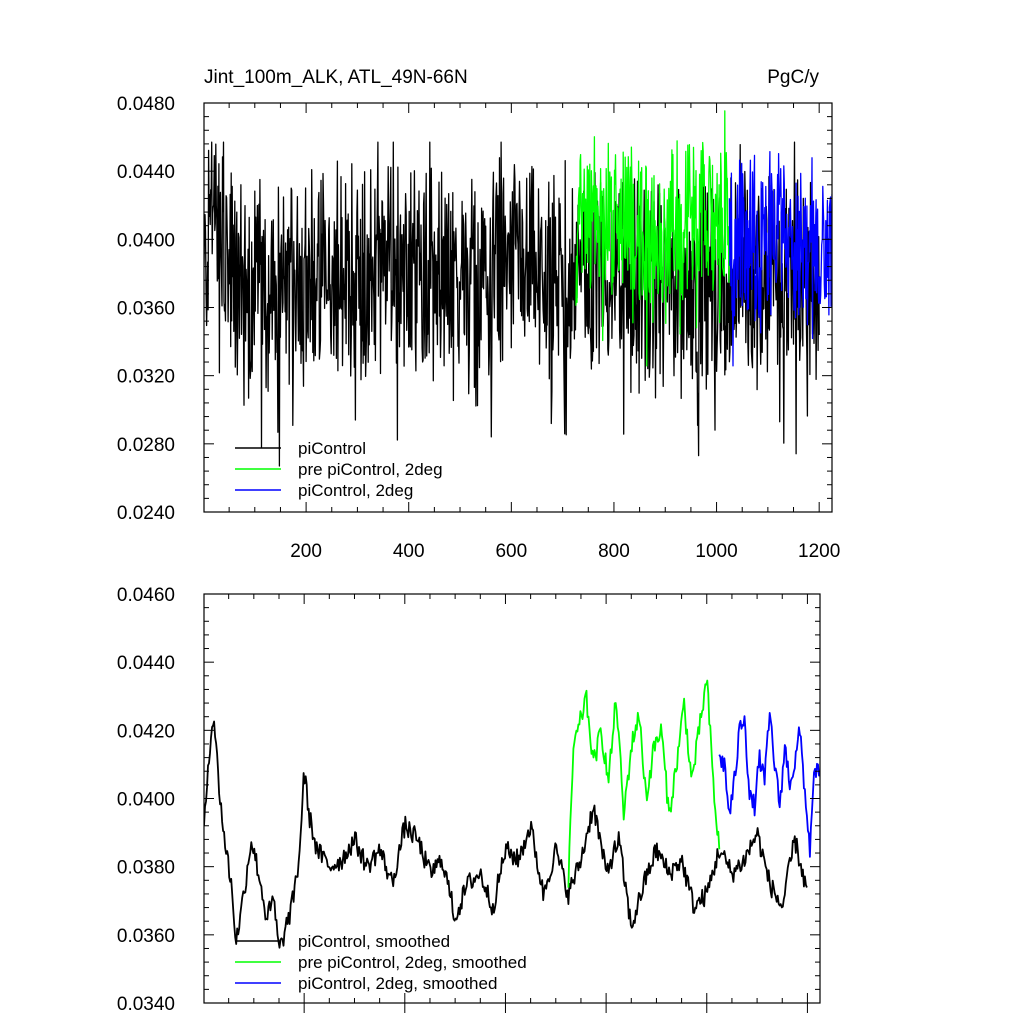 The width and height of the screenshot is (1024, 1024). Describe the element at coordinates (146, 513) in the screenshot. I see `y-tick-label: 0.0240` at that location.